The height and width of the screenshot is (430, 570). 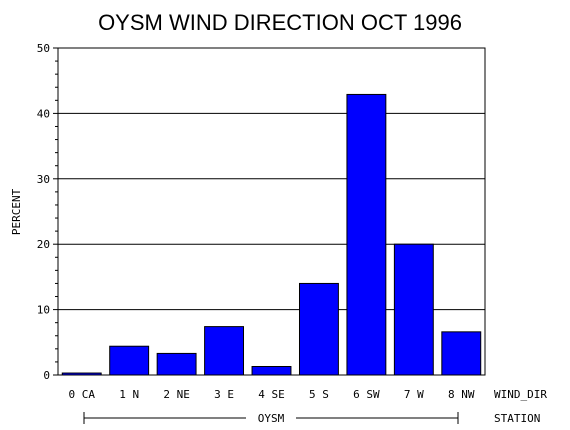 What do you see at coordinates (280, 22) in the screenshot?
I see `chart-title: OYSM WIND DIRECTION OCT 1996` at bounding box center [280, 22].